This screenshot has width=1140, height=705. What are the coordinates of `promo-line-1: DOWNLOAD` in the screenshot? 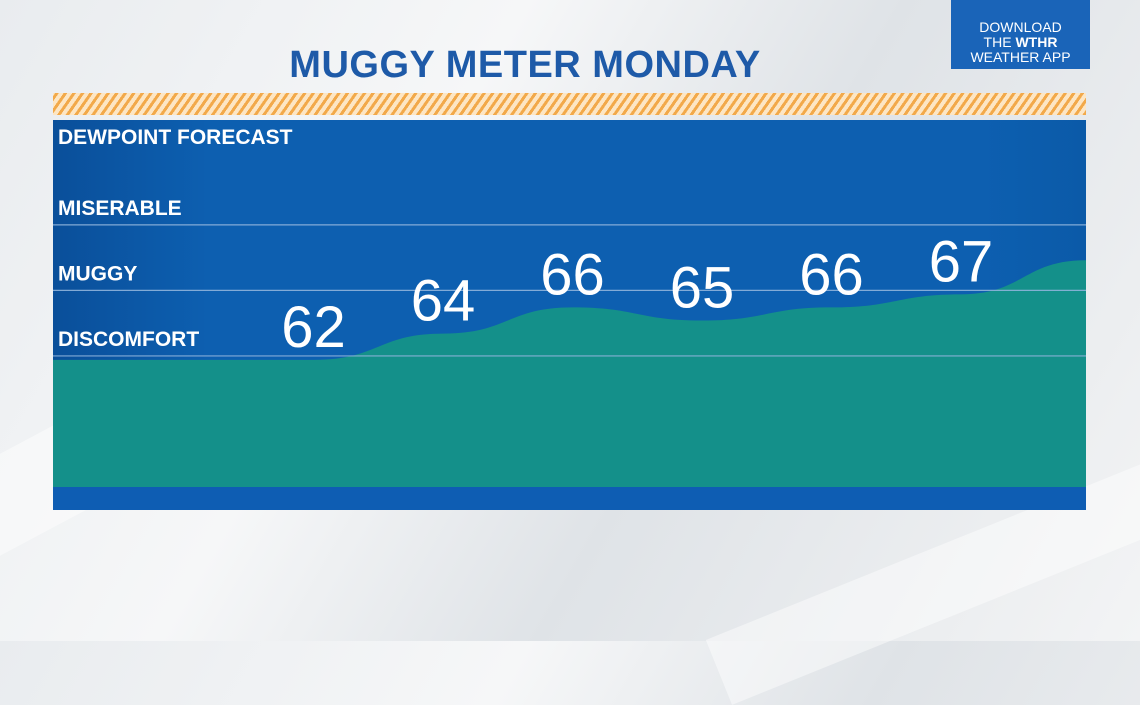 It's located at (1020, 27).